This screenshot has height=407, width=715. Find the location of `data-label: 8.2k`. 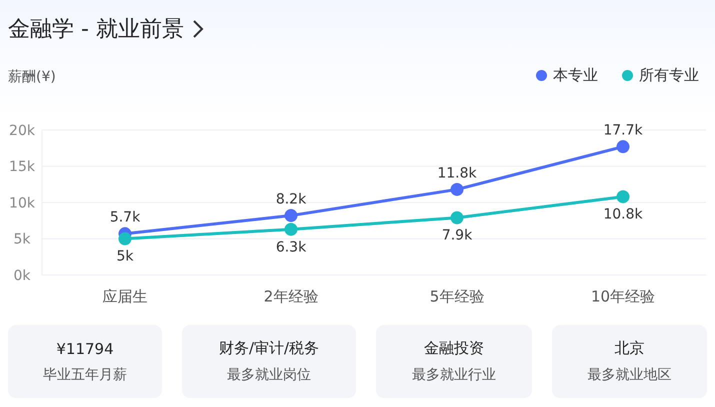

data-label: 8.2k is located at coordinates (292, 200).